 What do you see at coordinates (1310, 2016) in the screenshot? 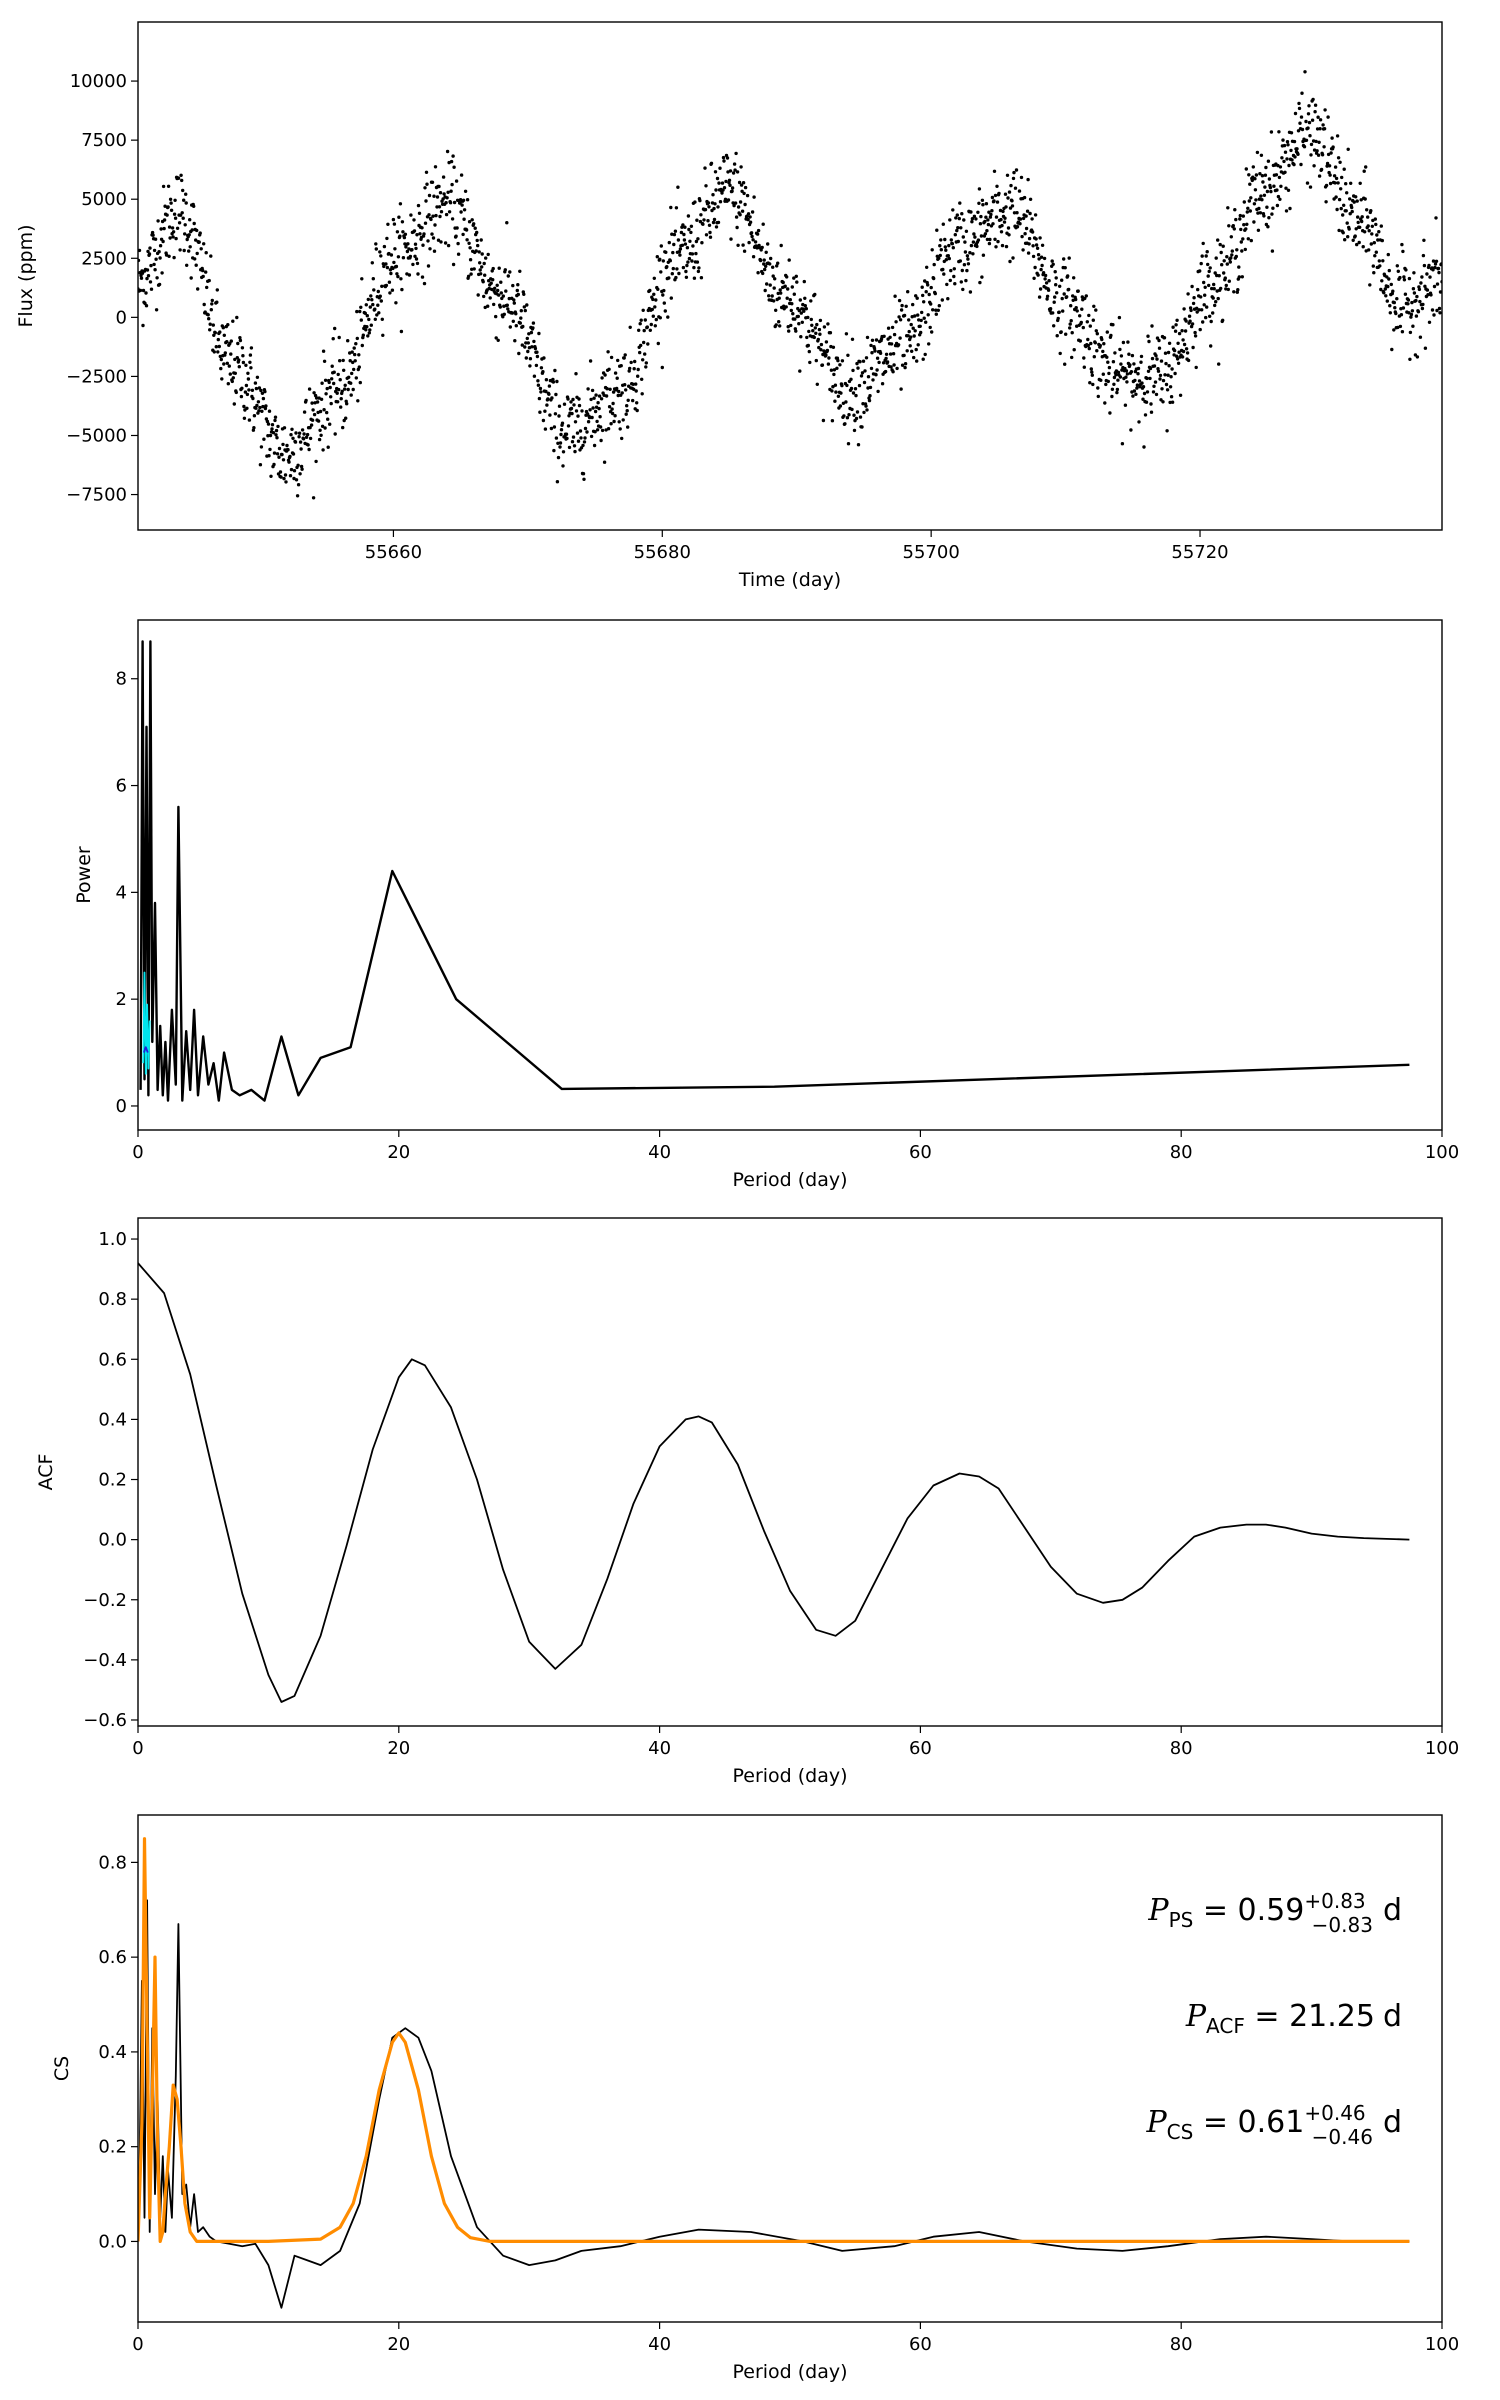
I see `annotation-p-acf-eq: = 21.25` at bounding box center [1310, 2016].